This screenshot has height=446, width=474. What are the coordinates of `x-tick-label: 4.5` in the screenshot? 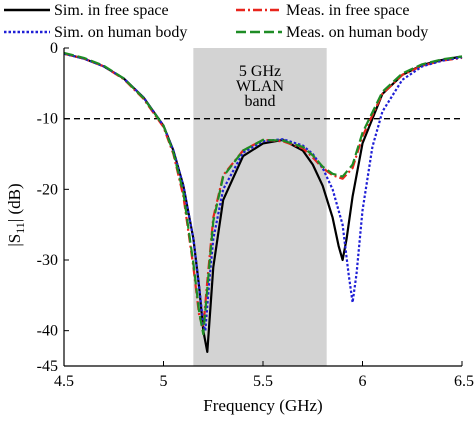 It's located at (64, 381).